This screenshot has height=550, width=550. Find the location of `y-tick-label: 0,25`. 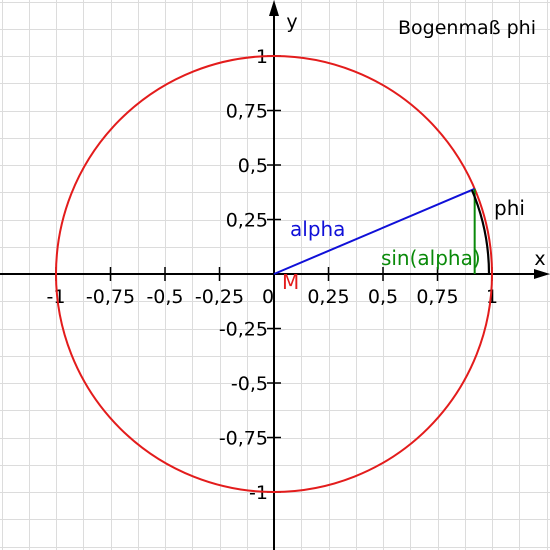

y-tick-label: 0,25 is located at coordinates (247, 221).